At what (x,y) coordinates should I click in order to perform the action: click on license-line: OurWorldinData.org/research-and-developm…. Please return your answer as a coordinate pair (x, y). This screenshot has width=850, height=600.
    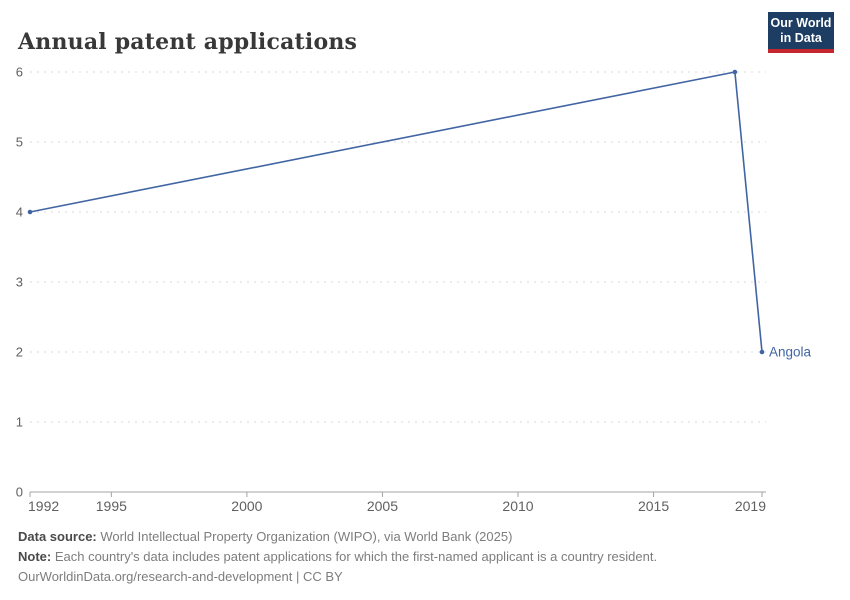
    Looking at the image, I should click on (180, 576).